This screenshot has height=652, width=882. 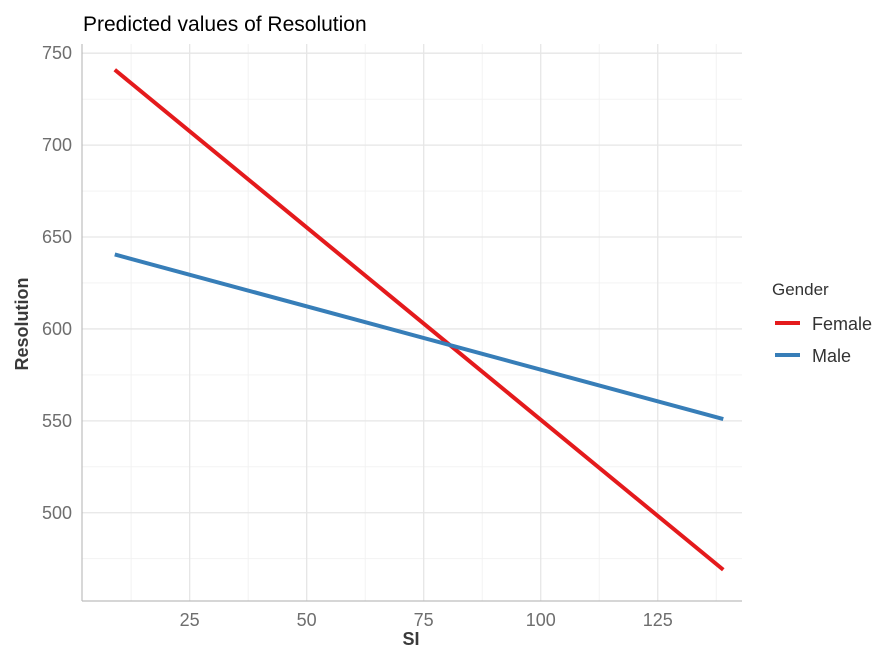 What do you see at coordinates (57, 421) in the screenshot?
I see `y-tick-label: 550` at bounding box center [57, 421].